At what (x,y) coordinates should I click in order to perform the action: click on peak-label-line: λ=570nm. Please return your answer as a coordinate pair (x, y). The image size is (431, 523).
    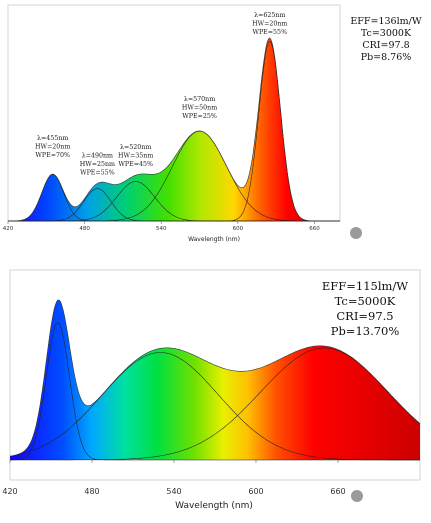
    Looking at the image, I should click on (199, 99).